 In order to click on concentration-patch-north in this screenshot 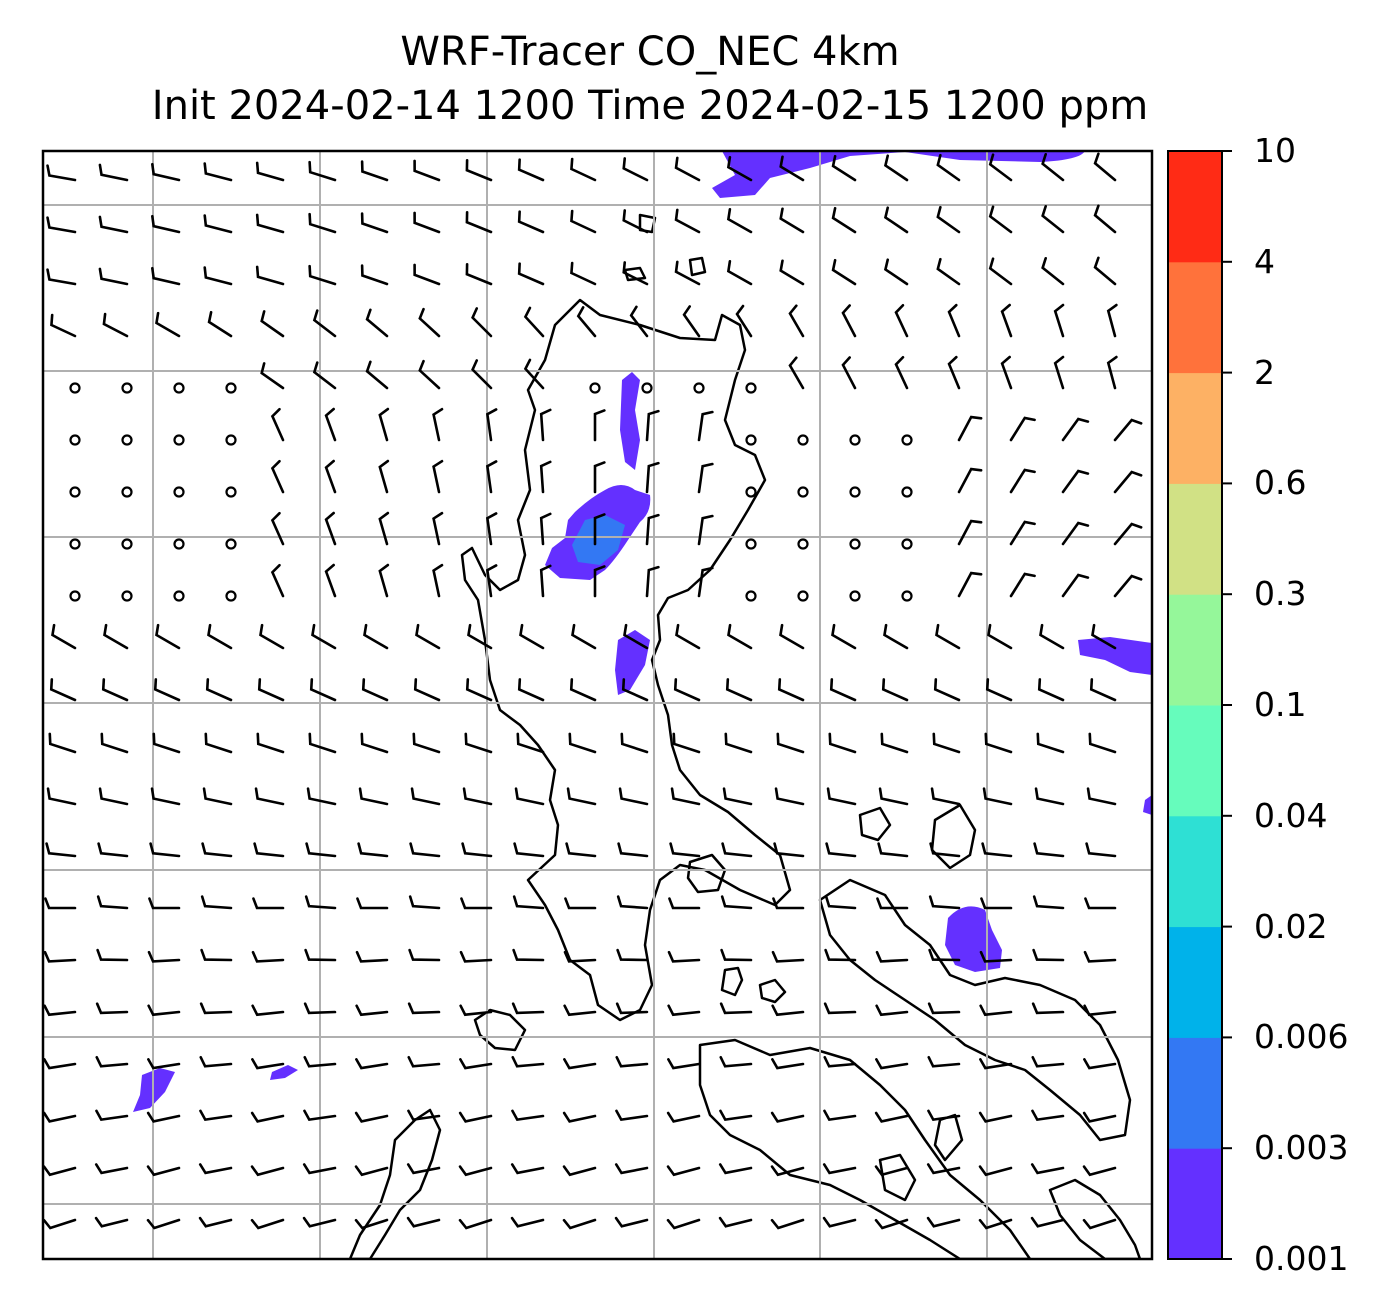, I will do `click(898, 174)`.